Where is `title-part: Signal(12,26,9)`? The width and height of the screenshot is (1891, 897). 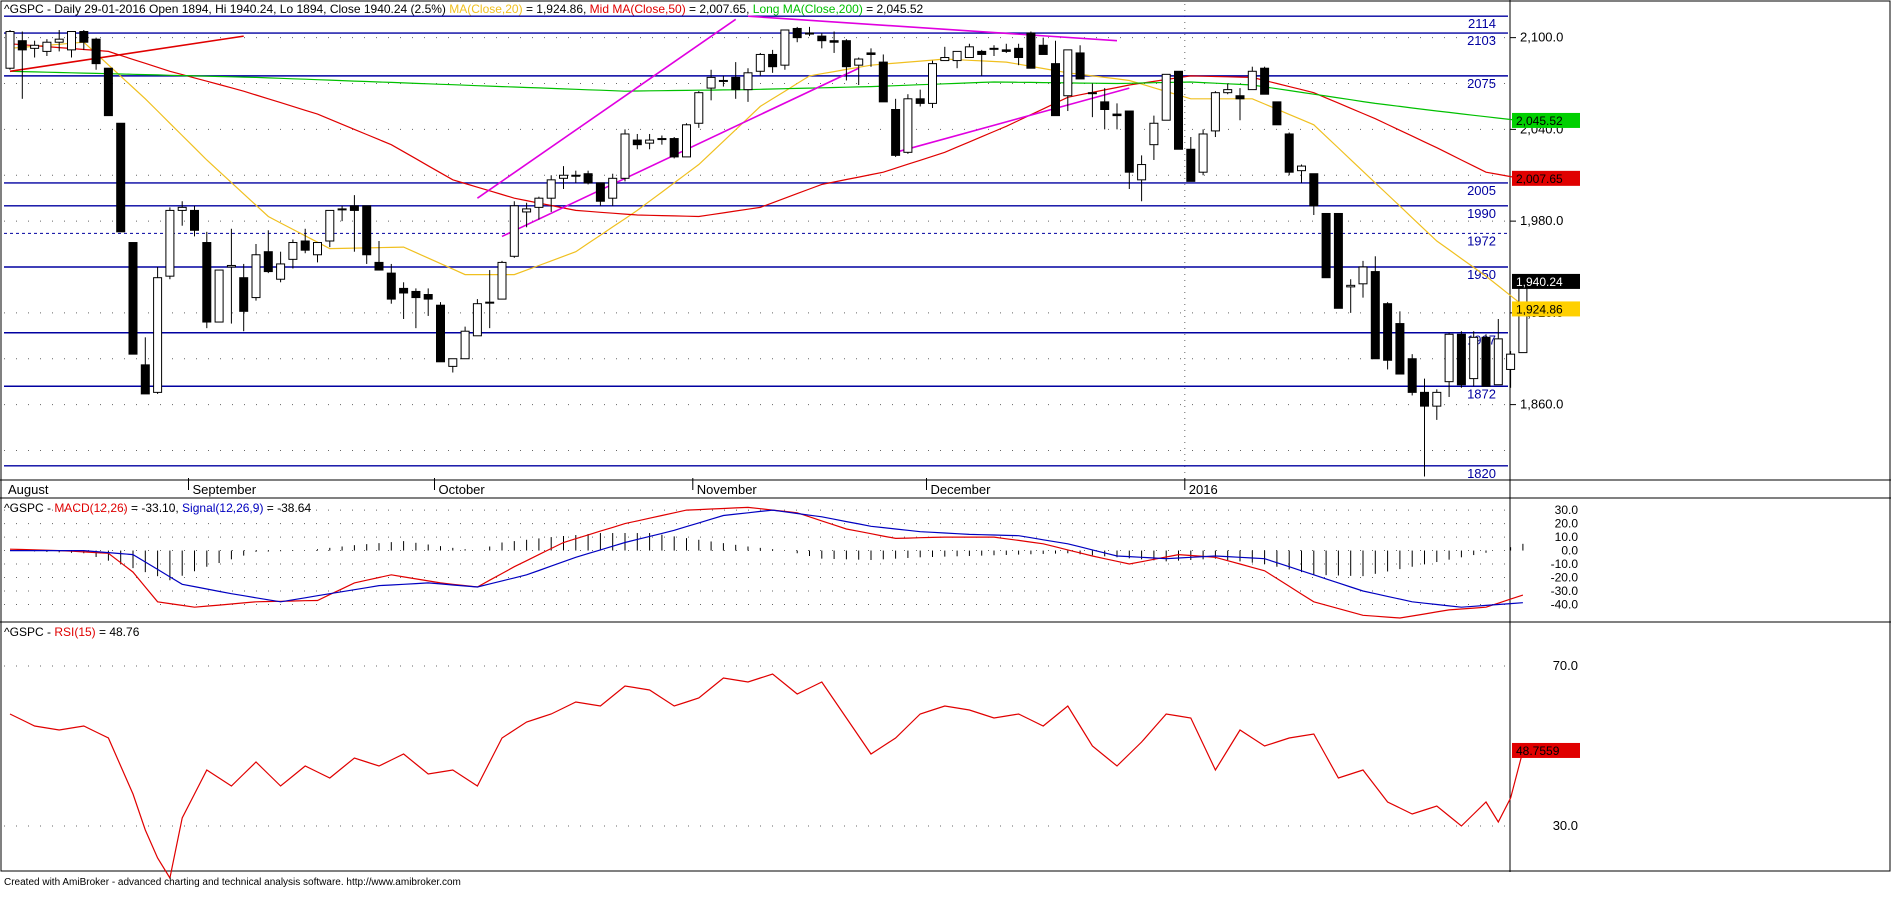
title-part: Signal(12,26,9) is located at coordinates (222, 508).